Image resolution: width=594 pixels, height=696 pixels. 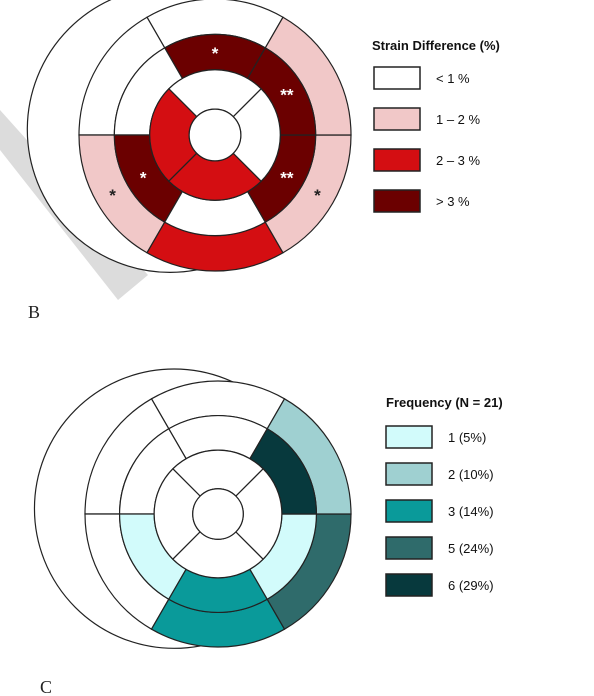 What do you see at coordinates (458, 119) in the screenshot?
I see `legend-strain-label-2: 1 – 2 %` at bounding box center [458, 119].